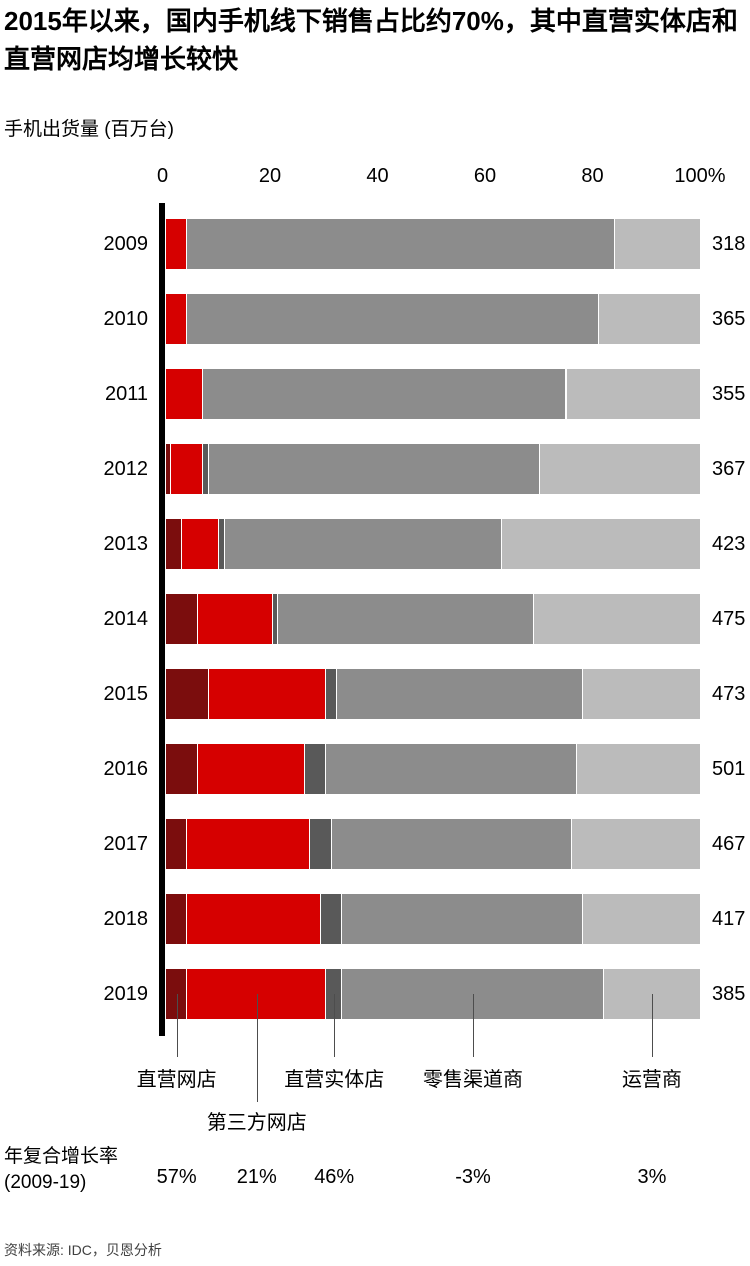 Image resolution: width=750 pixels, height=1266 pixels. Describe the element at coordinates (371, 40) in the screenshot. I see `chart-title: 2015年以来，国内手机线下销售占比约70%，其中直营实体店和 直营网店均增长较快` at that location.